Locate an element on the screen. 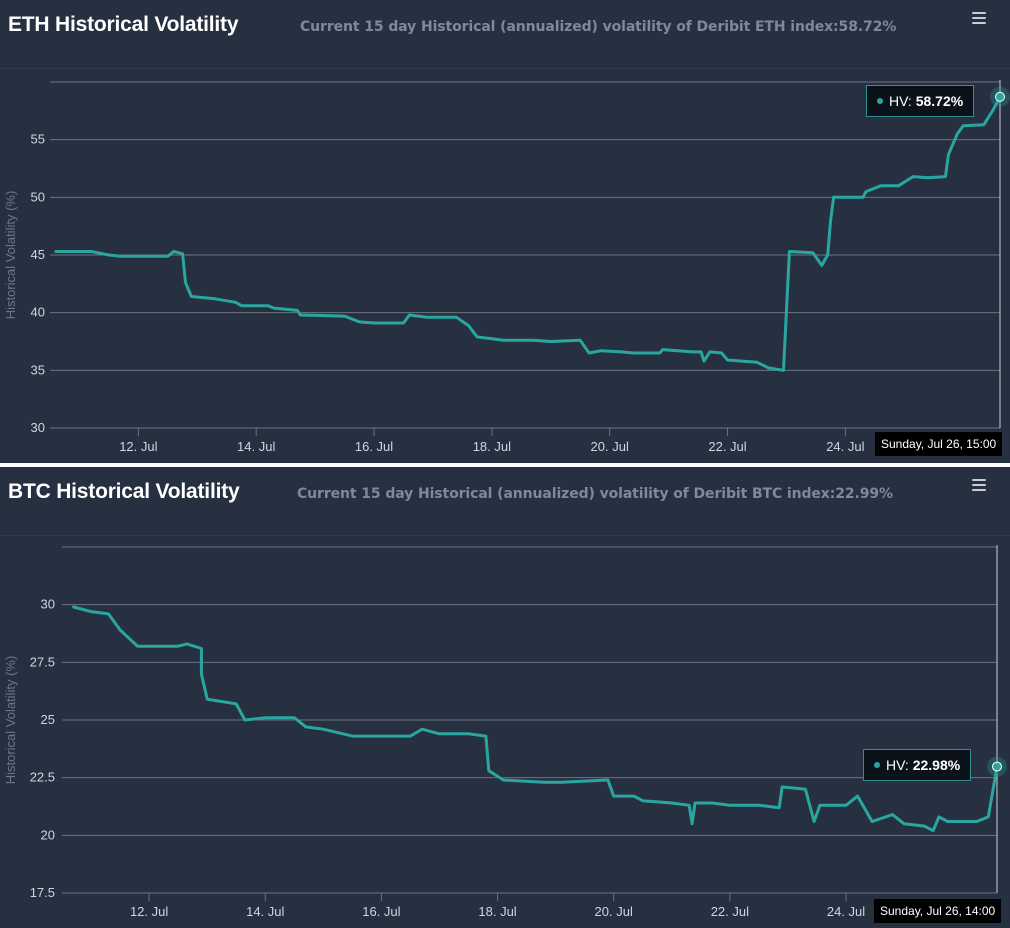 This screenshot has height=928, width=1010. eth-y-tick-label: 50 is located at coordinates (38, 196).